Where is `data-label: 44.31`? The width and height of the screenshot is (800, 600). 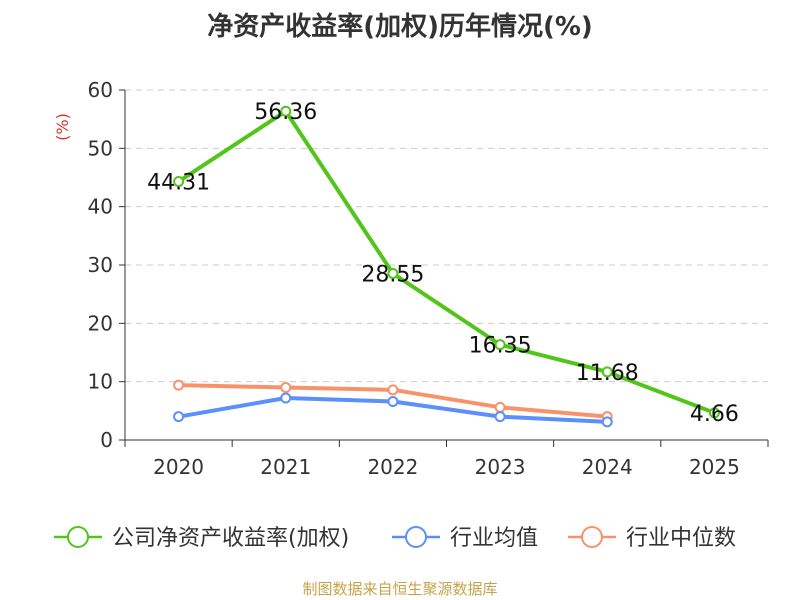
data-label: 44.31 is located at coordinates (178, 183).